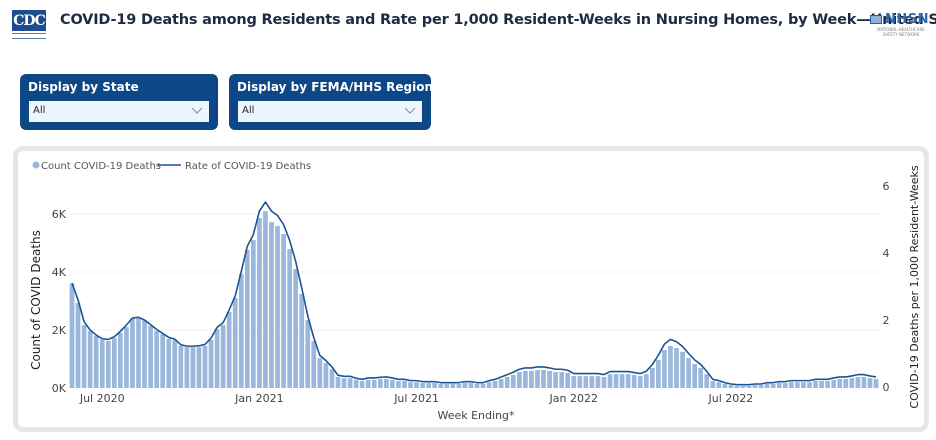 The height and width of the screenshot is (440, 936). What do you see at coordinates (29, 24) in the screenshot?
I see `cdc-logo: CDC` at bounding box center [29, 24].